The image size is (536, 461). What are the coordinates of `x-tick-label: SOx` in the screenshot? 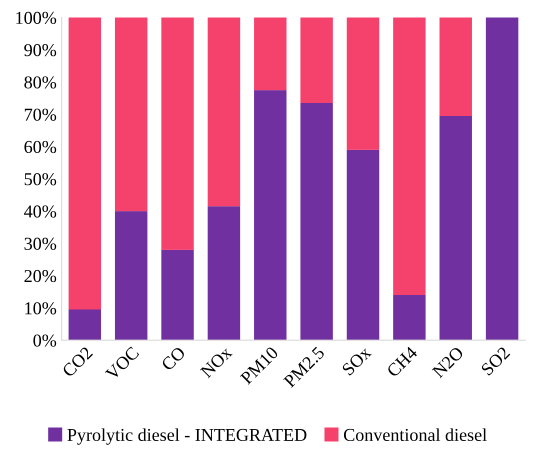 It's located at (357, 361).